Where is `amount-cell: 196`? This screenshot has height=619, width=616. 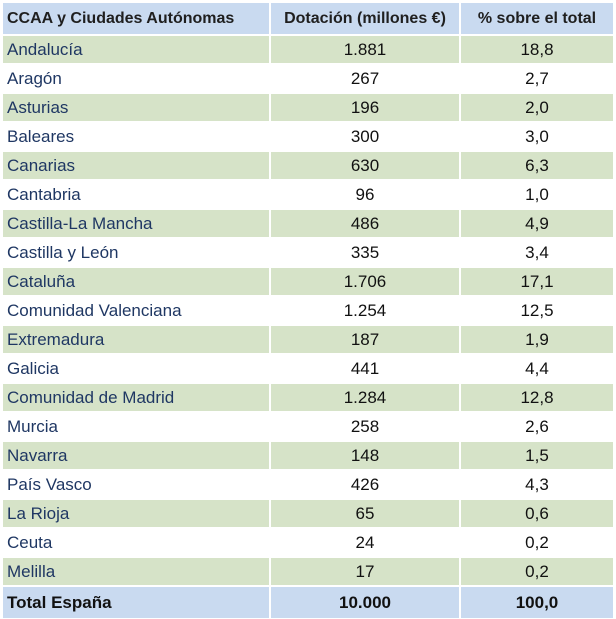
amount-cell: 196 is located at coordinates (366, 107).